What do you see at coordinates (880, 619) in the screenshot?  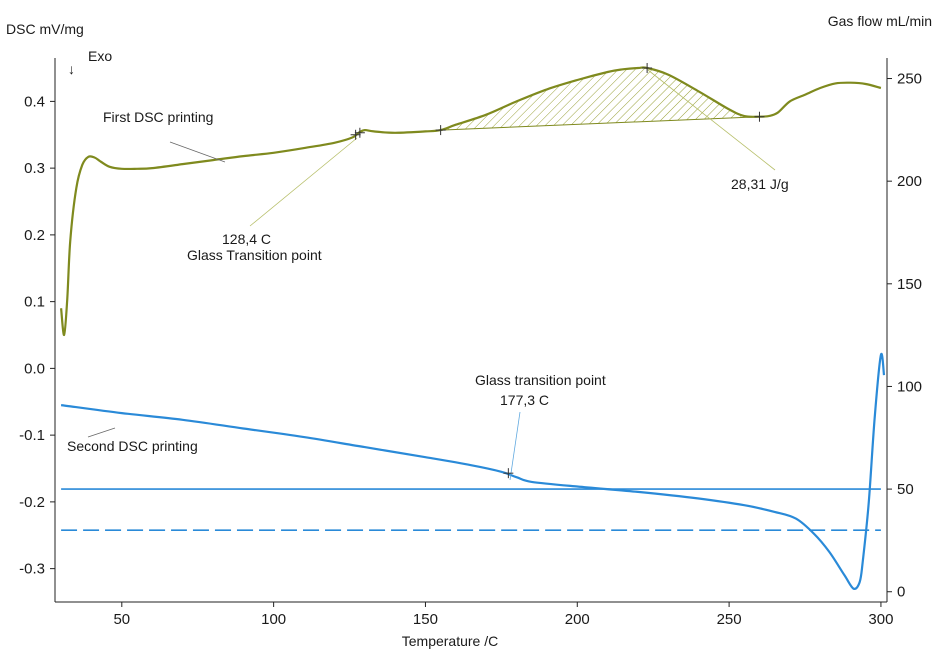 I see `x-tick-label: 300` at bounding box center [880, 619].